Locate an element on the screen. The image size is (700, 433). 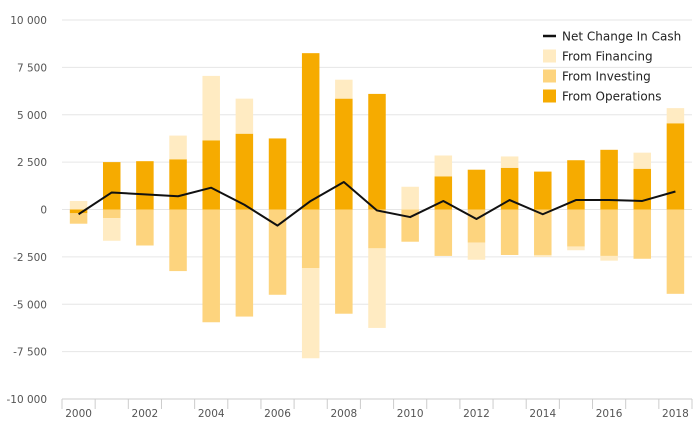
x-tick-label: 2002 is located at coordinates (145, 414).